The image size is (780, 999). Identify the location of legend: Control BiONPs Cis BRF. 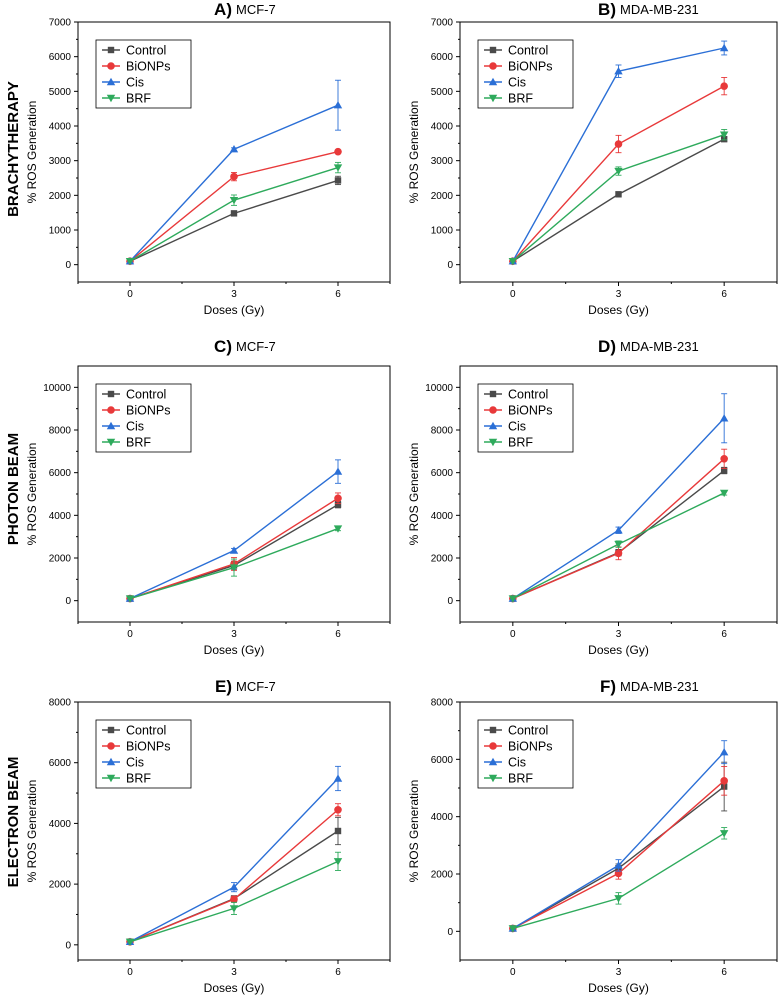
(525, 74).